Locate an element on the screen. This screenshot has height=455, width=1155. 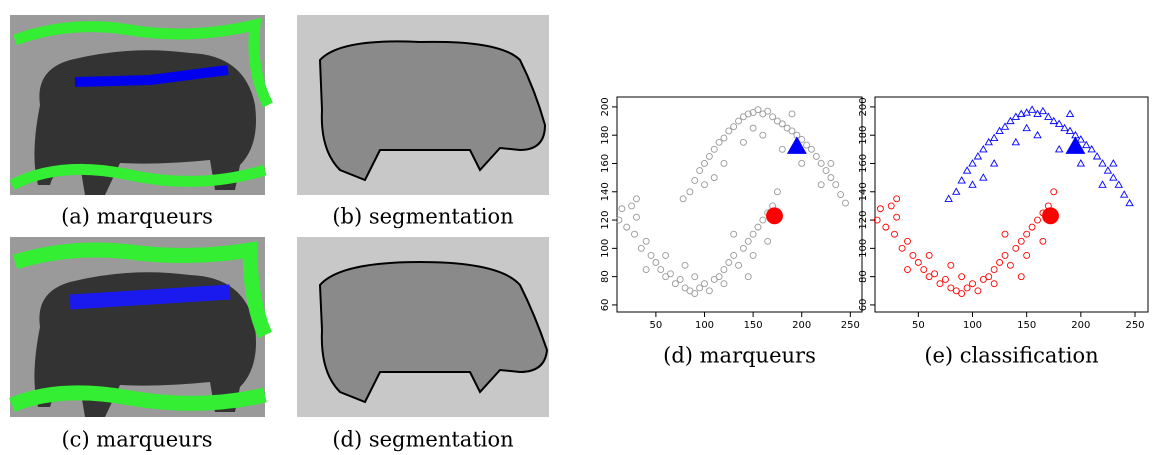
photo-d is located at coordinates (423, 327).